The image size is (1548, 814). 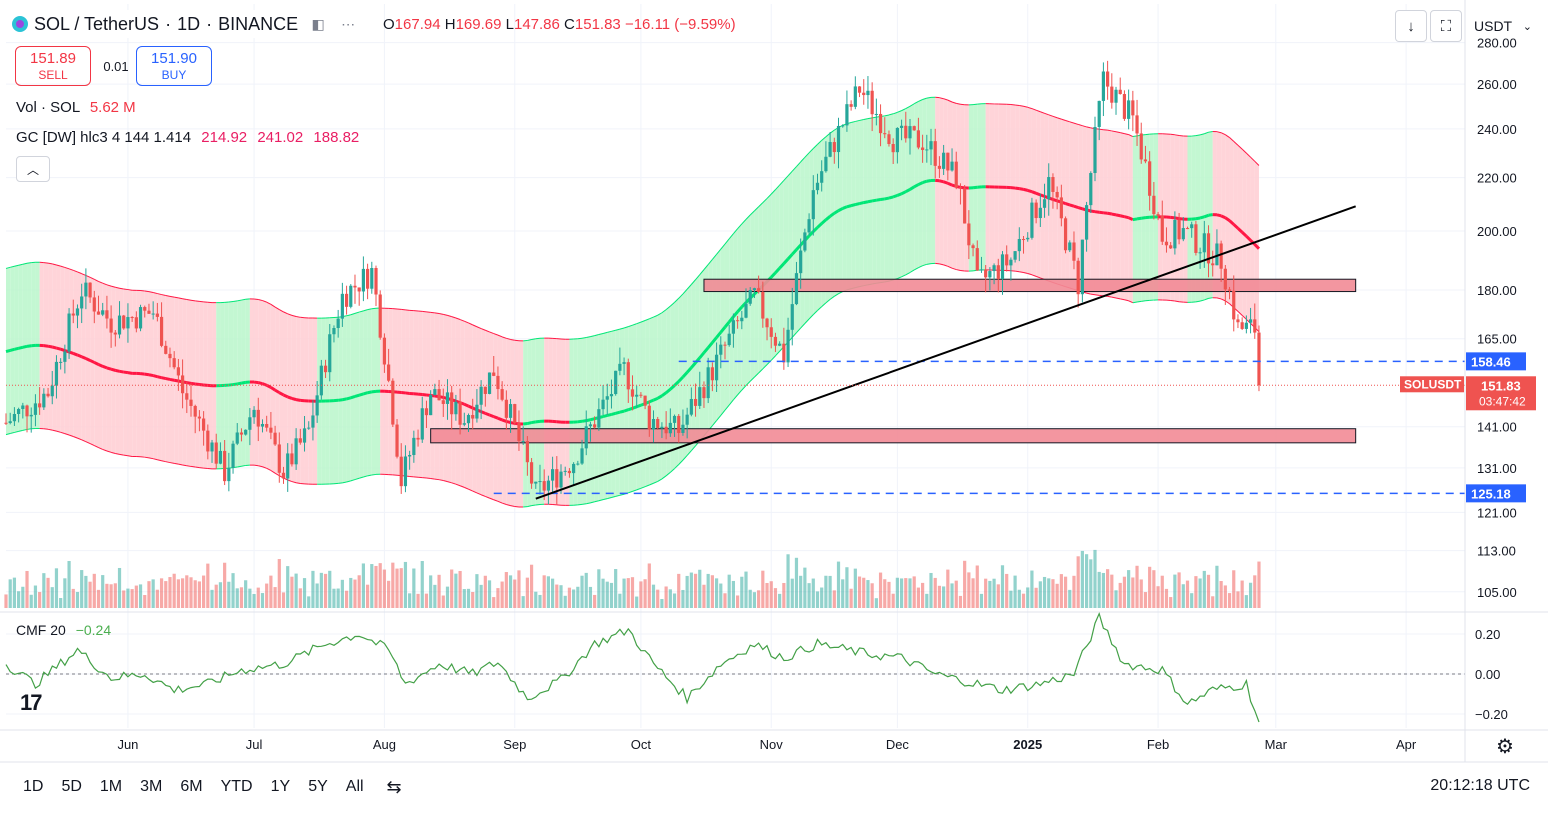 What do you see at coordinates (111, 786) in the screenshot?
I see `tf-1m: 1M` at bounding box center [111, 786].